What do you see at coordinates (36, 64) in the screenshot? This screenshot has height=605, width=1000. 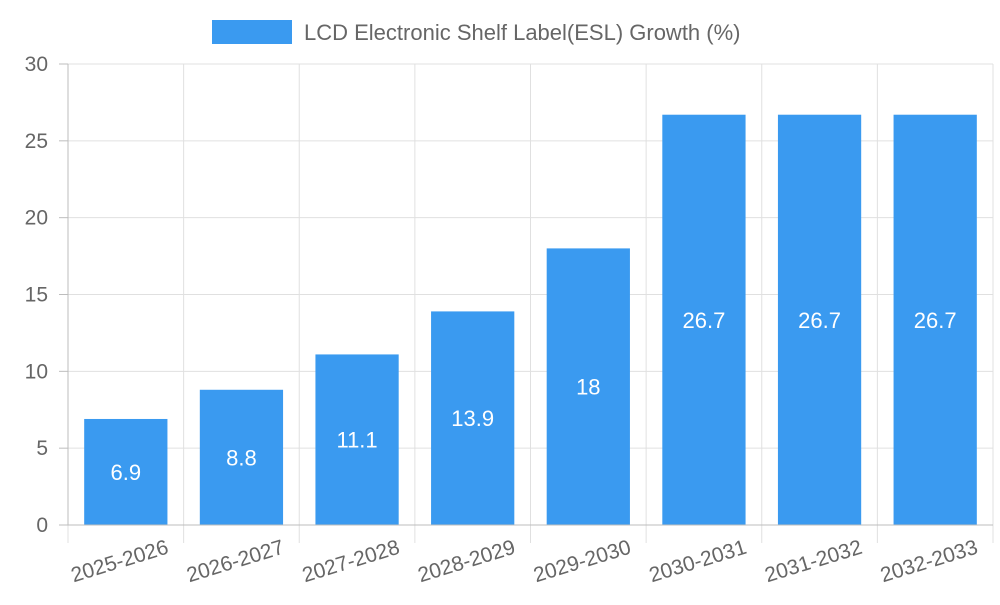 I see `y-tick-label: 30` at bounding box center [36, 64].